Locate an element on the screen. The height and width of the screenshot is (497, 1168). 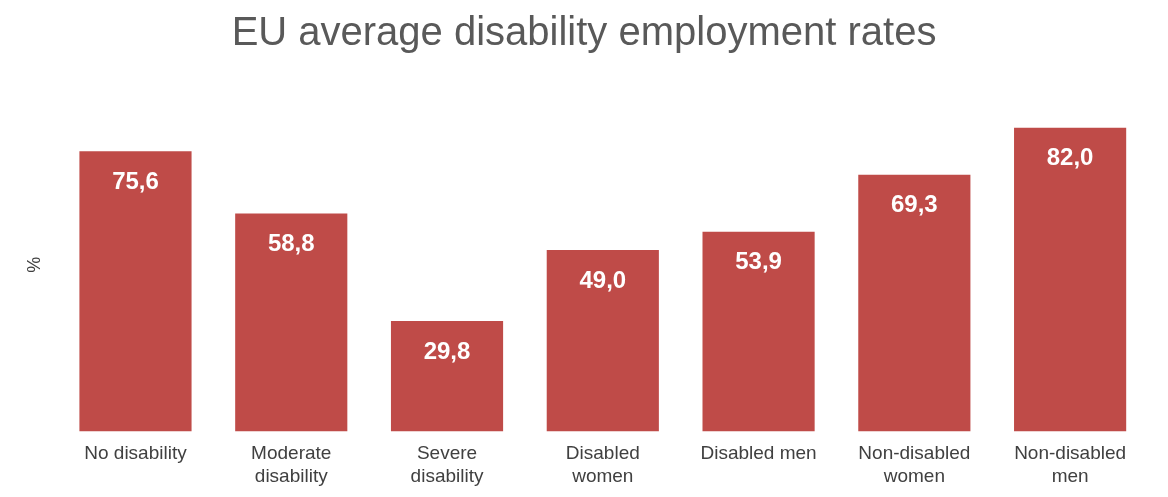
x-tick-label: Non-disabled men is located at coordinates (1070, 464).